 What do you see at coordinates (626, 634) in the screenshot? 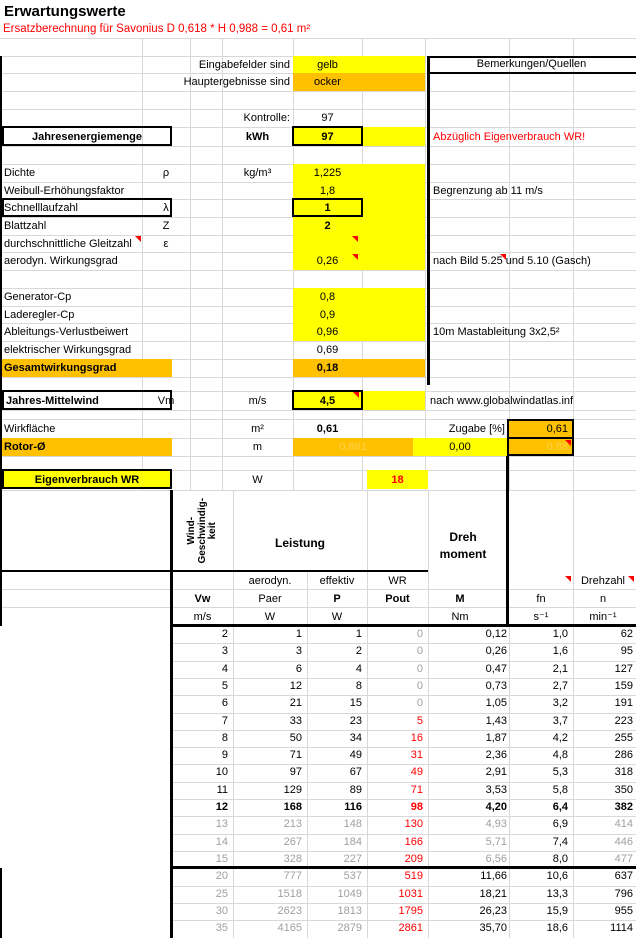
I see `table-cell: 62` at bounding box center [626, 634].